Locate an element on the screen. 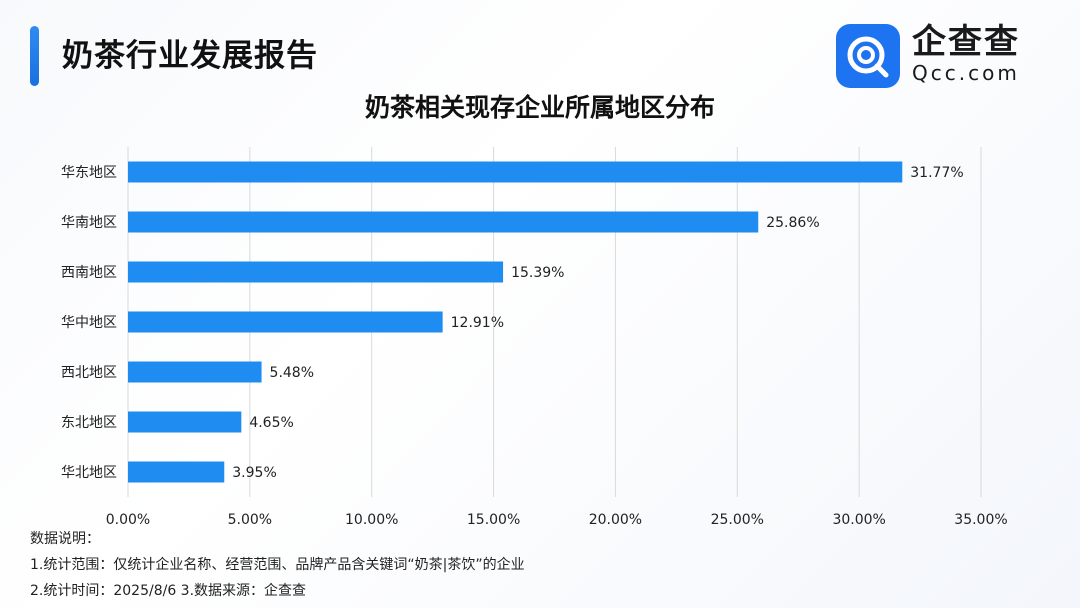 This screenshot has height=608, width=1080. category-label: 华南地区 is located at coordinates (89, 223).